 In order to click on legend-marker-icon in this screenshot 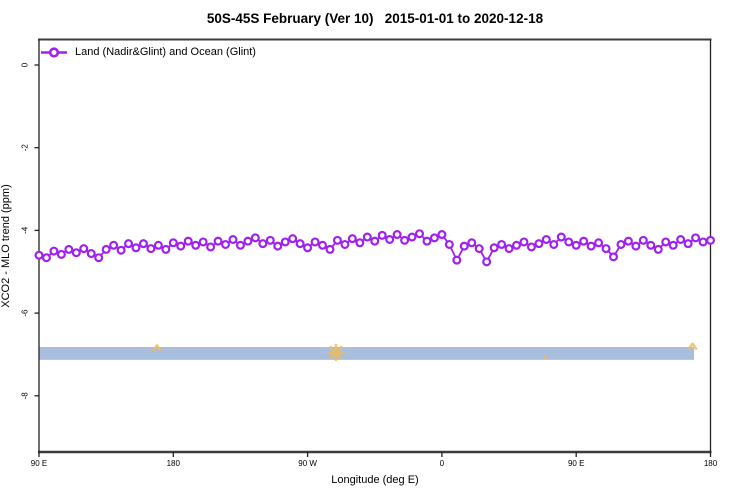, I will do `click(54, 52)`.